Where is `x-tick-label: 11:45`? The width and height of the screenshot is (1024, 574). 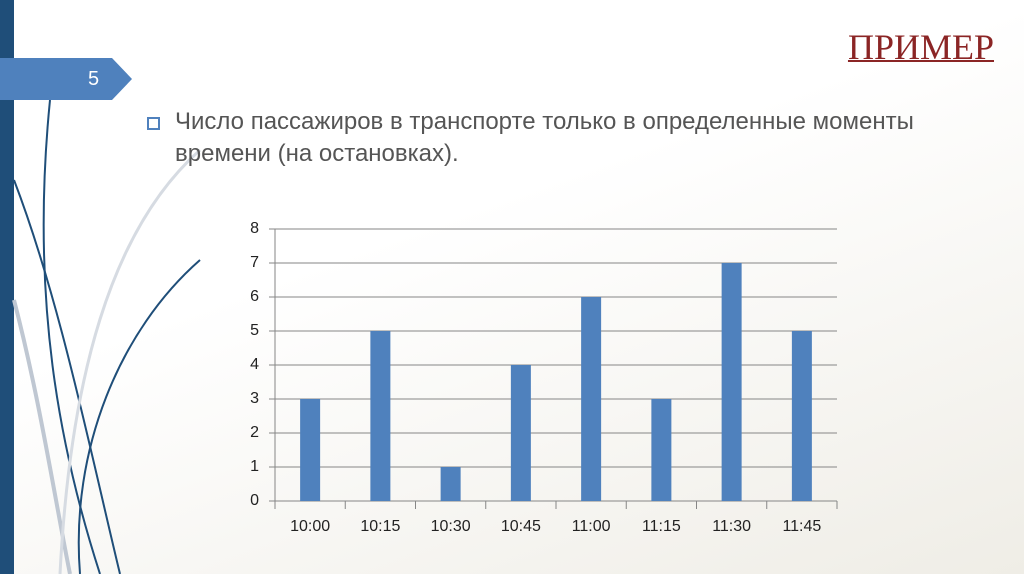
x-tick-label: 11:45 is located at coordinates (801, 526).